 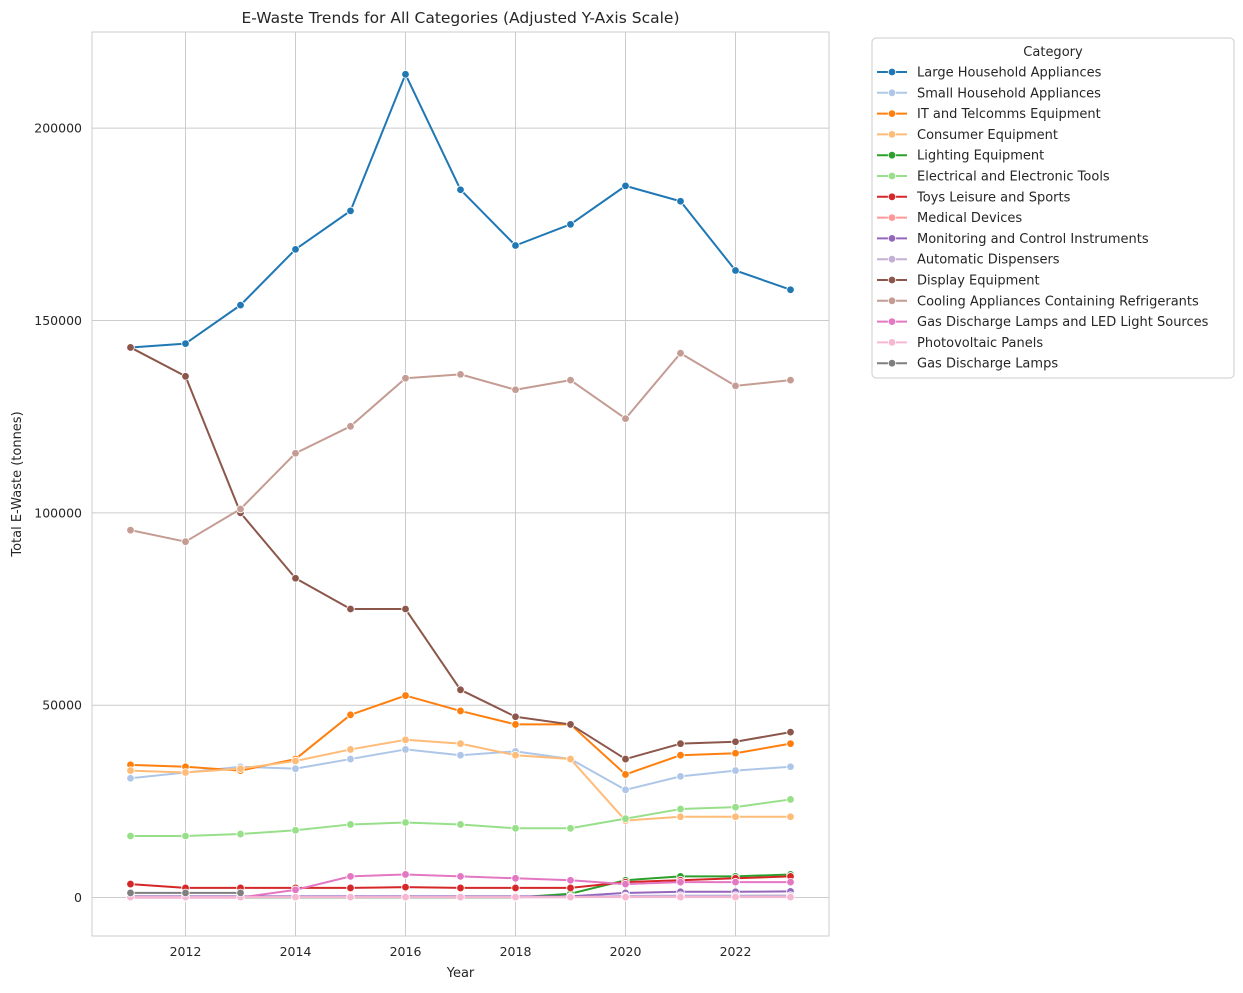 I want to click on x-tick-label: 2018, so click(x=516, y=951).